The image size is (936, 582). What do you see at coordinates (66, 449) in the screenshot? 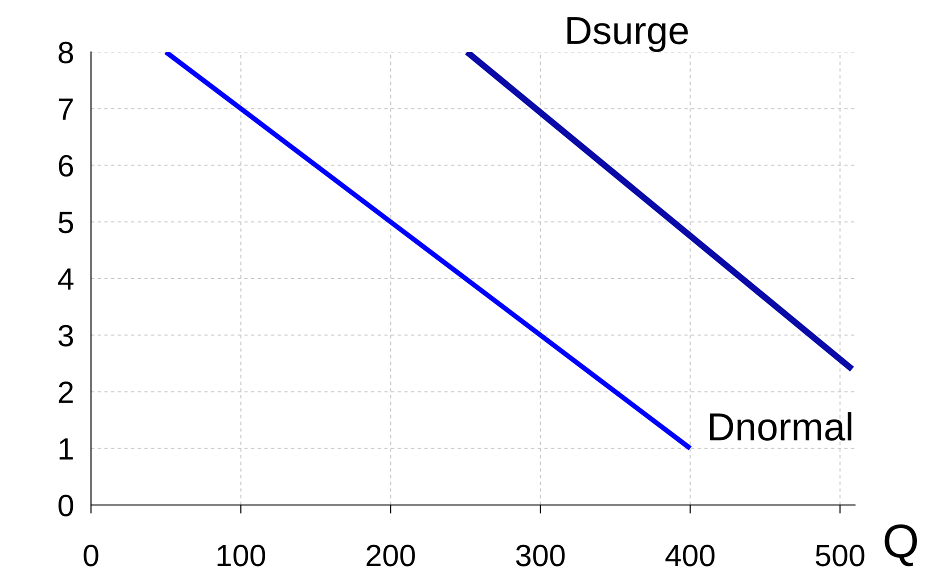
I see `y-tick-label: 1` at bounding box center [66, 449].